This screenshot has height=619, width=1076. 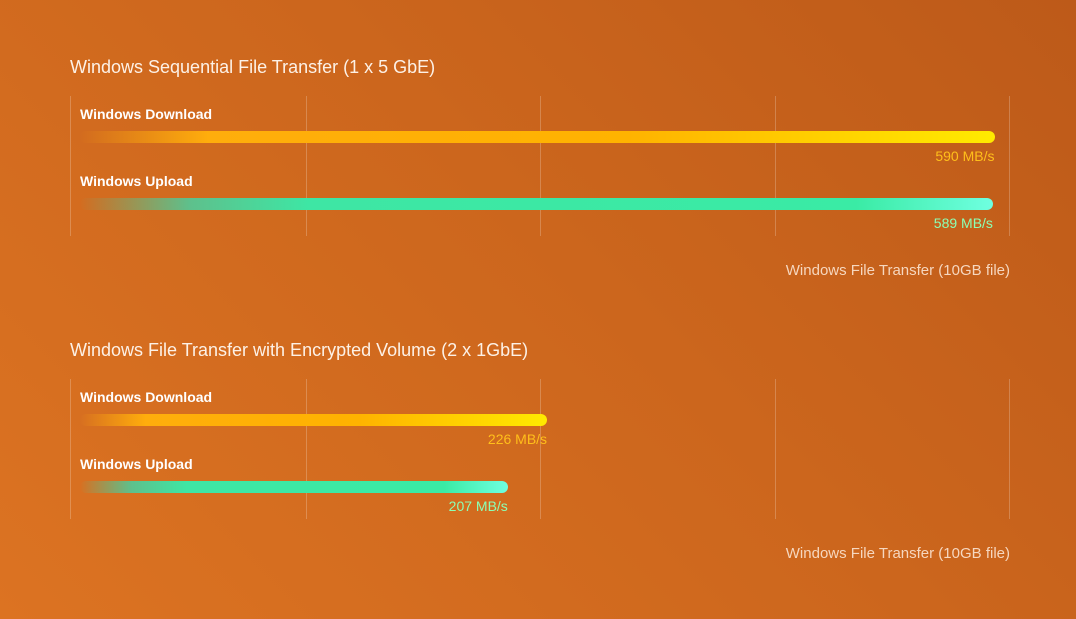 I want to click on bar-row-download: Windows Download 590 MB/s, so click(x=540, y=130).